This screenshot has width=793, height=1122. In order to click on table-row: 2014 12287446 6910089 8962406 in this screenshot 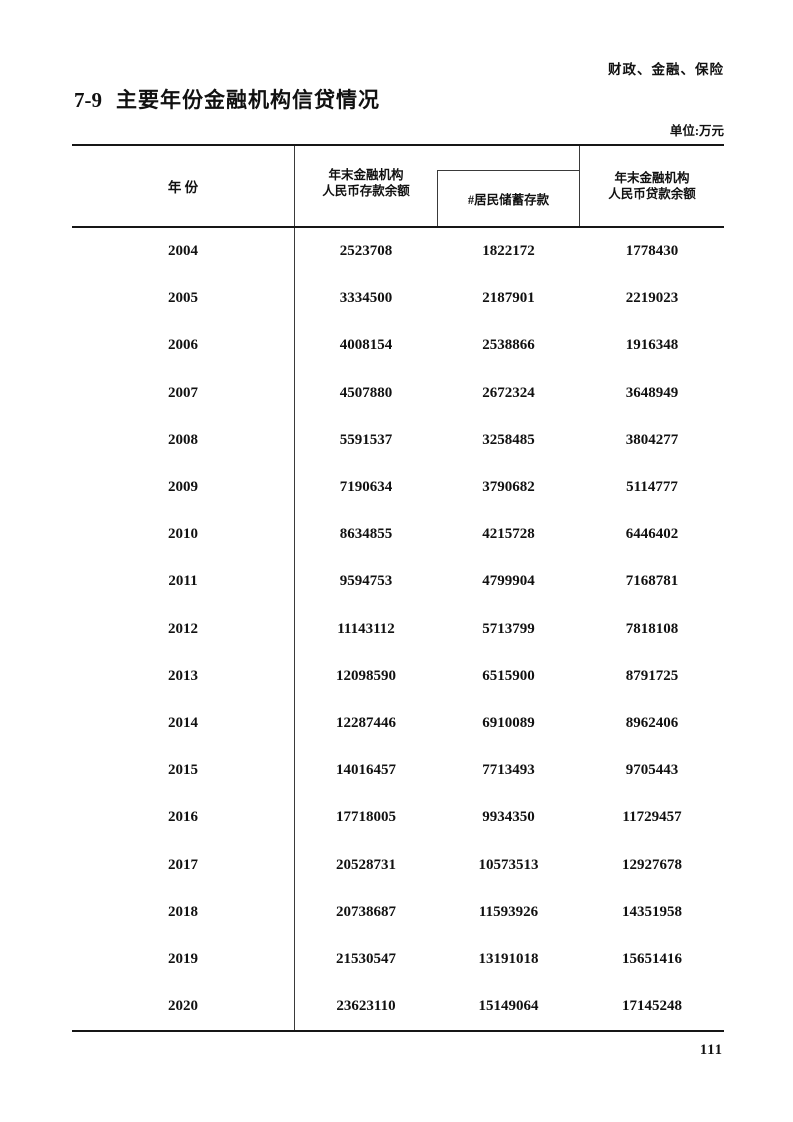, I will do `click(398, 723)`.